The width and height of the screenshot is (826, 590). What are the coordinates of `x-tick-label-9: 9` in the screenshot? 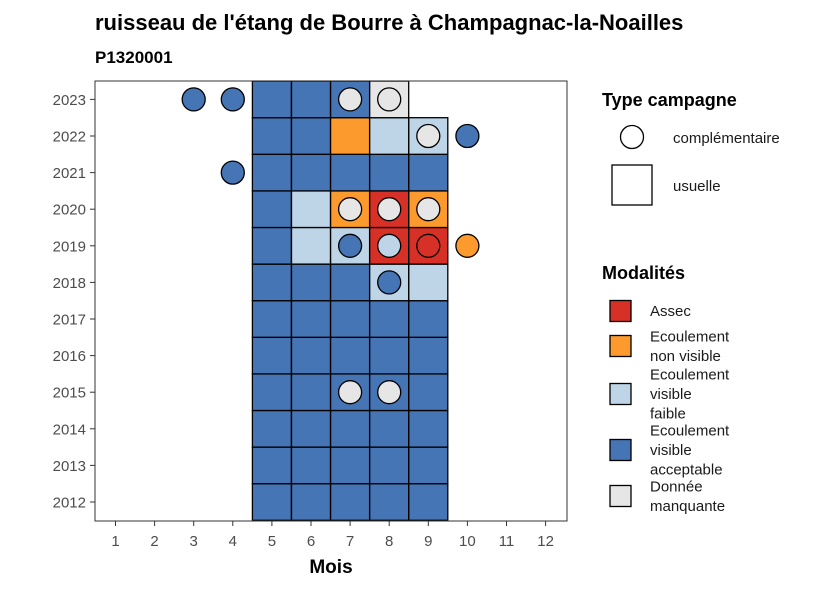 It's located at (428, 541).